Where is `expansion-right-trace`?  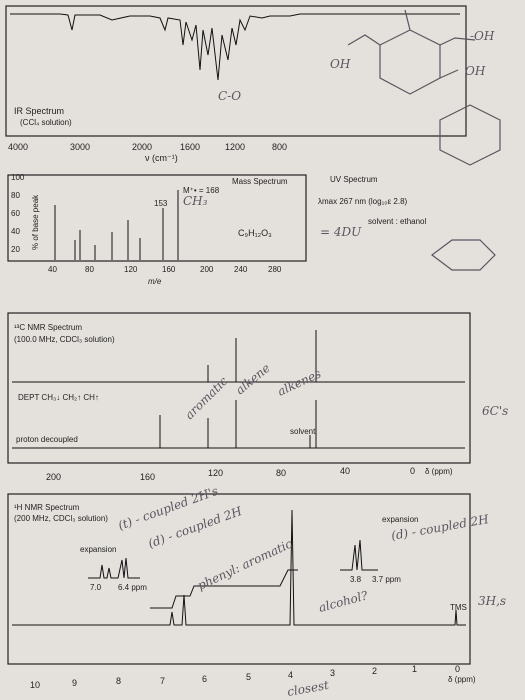 expansion-right-trace is located at coordinates (359, 555).